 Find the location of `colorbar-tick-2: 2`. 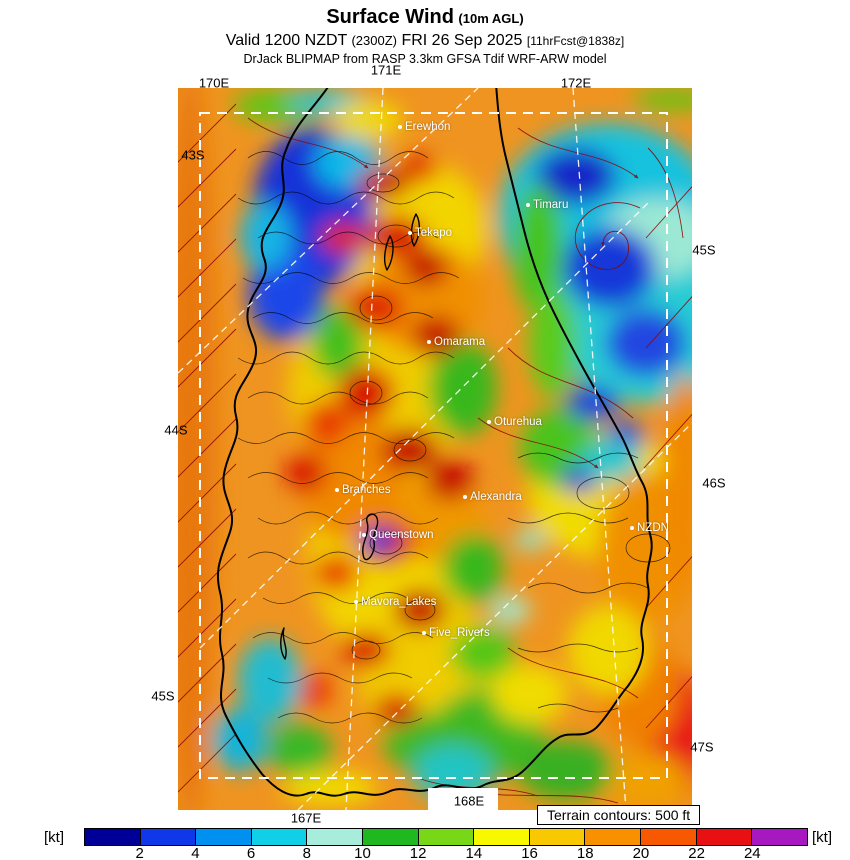

colorbar-tick-2: 2 is located at coordinates (139, 852).